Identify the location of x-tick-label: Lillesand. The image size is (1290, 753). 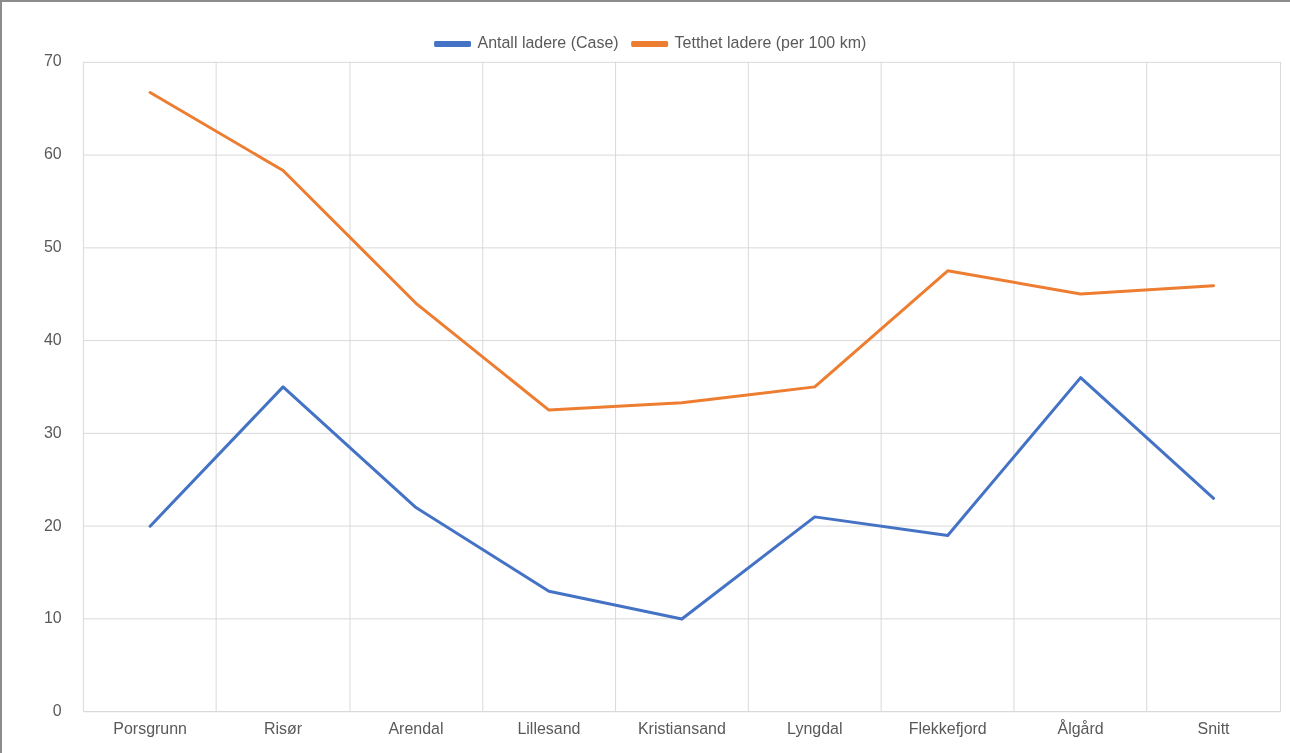
(549, 728).